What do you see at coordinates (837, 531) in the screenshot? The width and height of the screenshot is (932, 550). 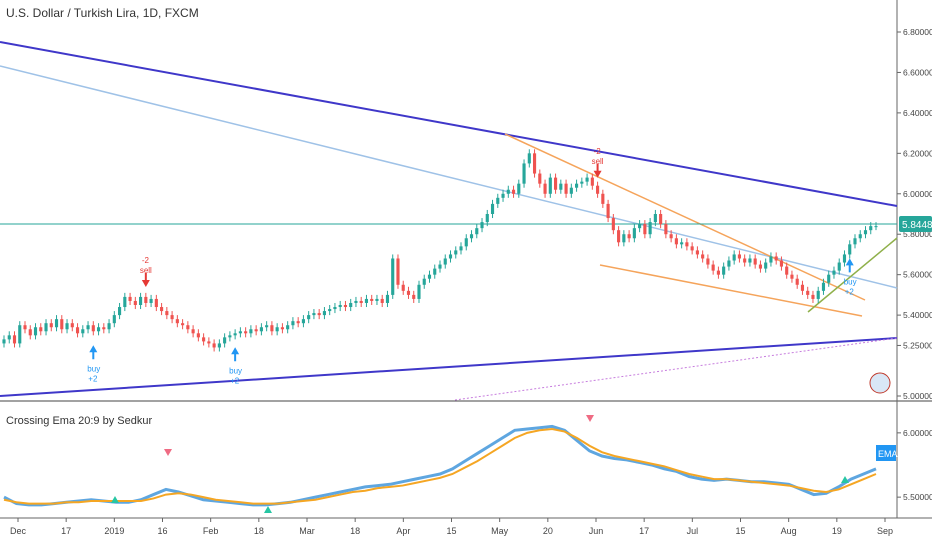 I see `time-tick-label: 19` at bounding box center [837, 531].